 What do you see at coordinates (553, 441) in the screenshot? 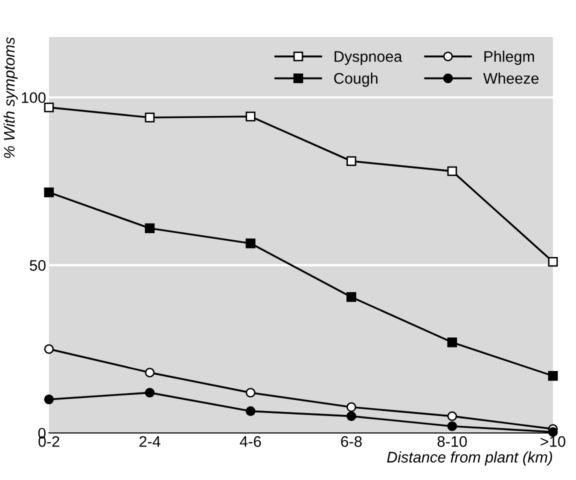
I see `x-tick-label: >10` at bounding box center [553, 441].